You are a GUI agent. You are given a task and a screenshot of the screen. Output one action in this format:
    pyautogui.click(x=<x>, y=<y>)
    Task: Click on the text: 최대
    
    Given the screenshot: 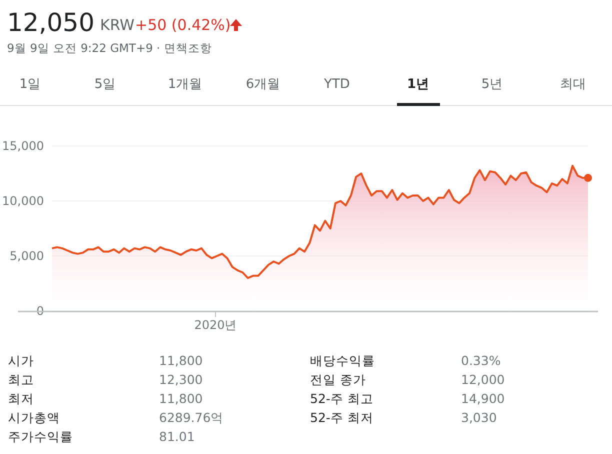 What is the action you would take?
    pyautogui.click(x=573, y=84)
    